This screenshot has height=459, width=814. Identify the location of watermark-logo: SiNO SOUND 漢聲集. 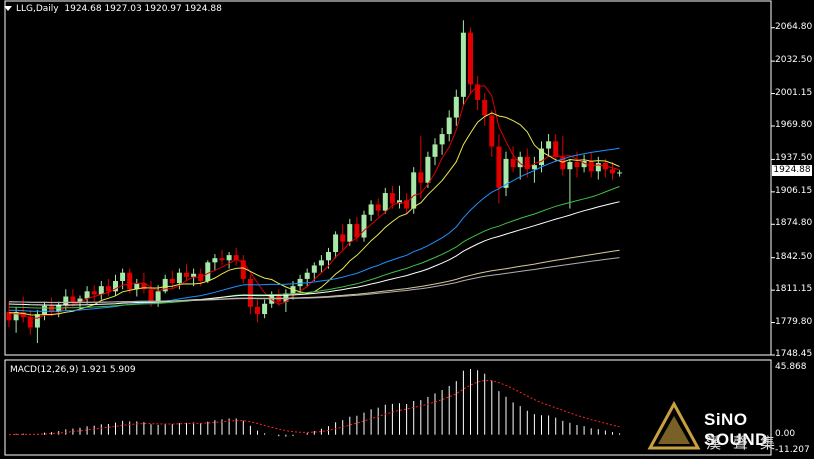
(730, 425).